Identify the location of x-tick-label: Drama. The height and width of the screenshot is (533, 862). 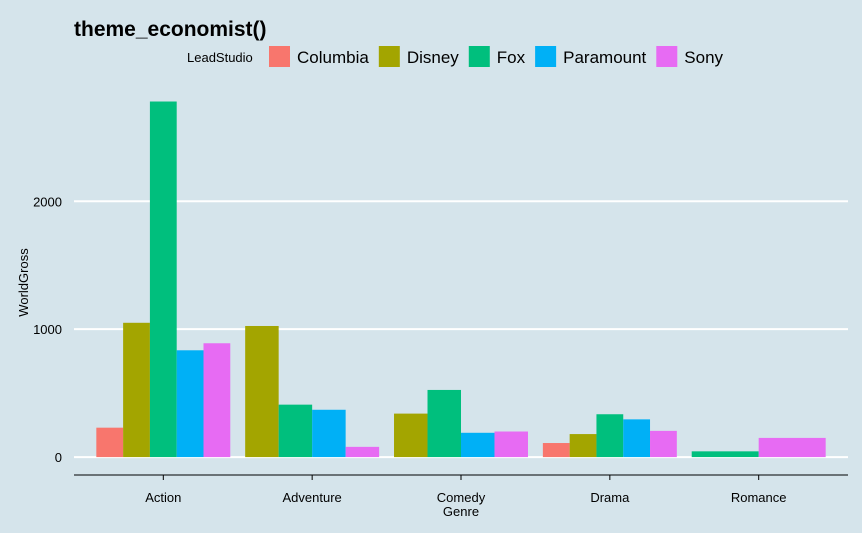
(610, 497).